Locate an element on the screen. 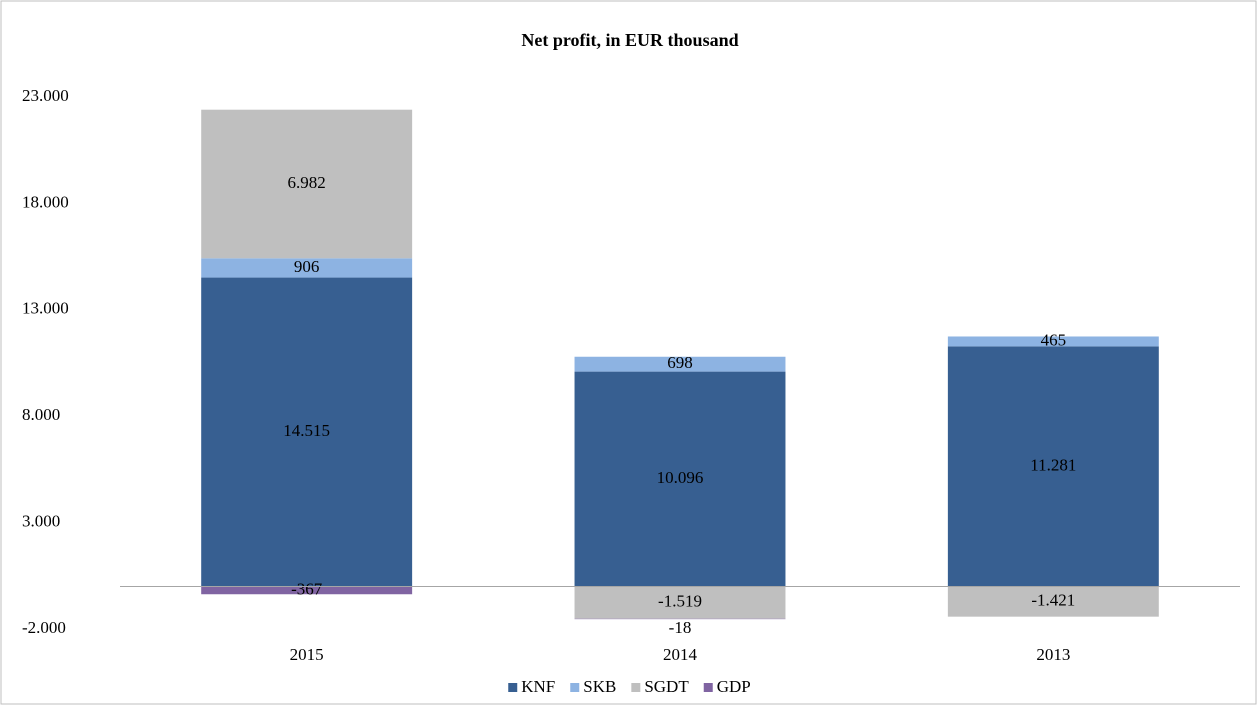 This screenshot has height=706, width=1259. y-tick-label: 23.000 is located at coordinates (45, 95).